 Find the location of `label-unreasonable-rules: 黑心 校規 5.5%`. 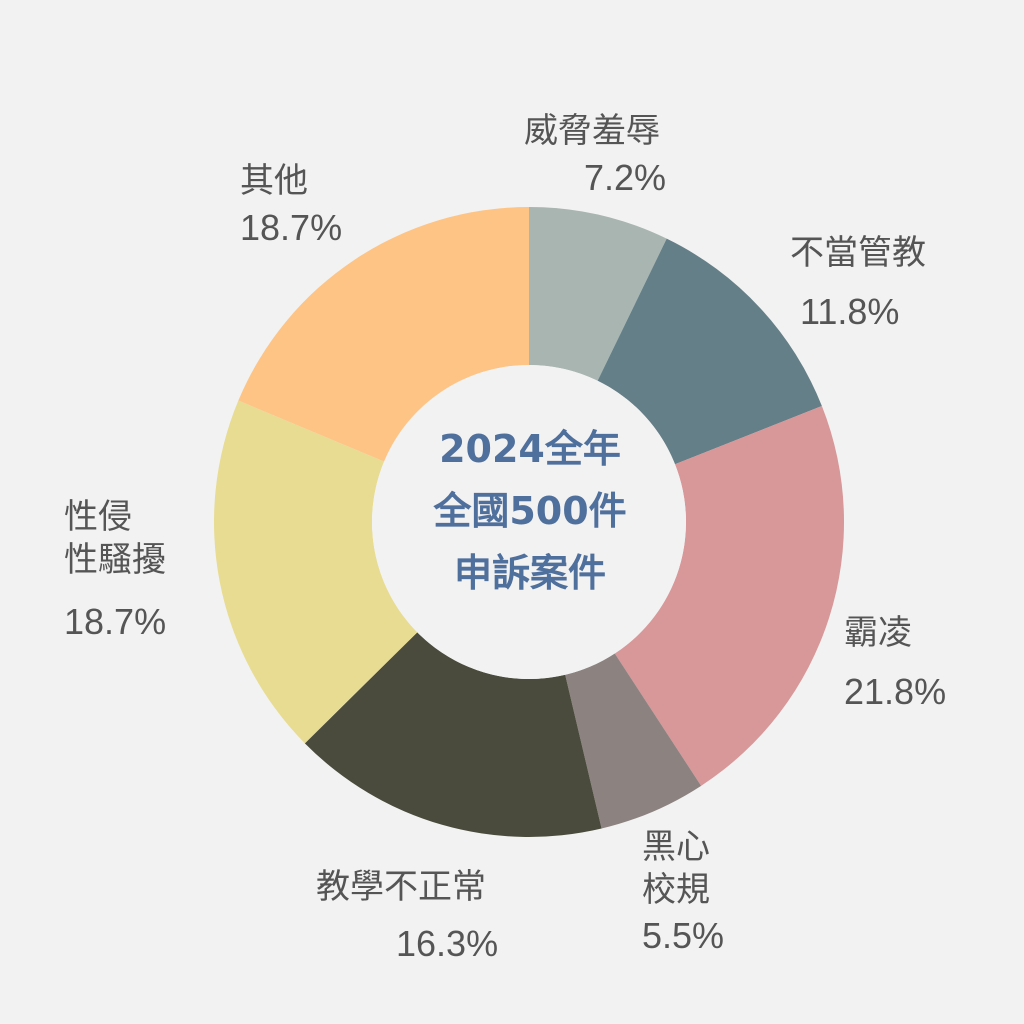

label-unreasonable-rules: 黑心 校規 5.5% is located at coordinates (683, 892).